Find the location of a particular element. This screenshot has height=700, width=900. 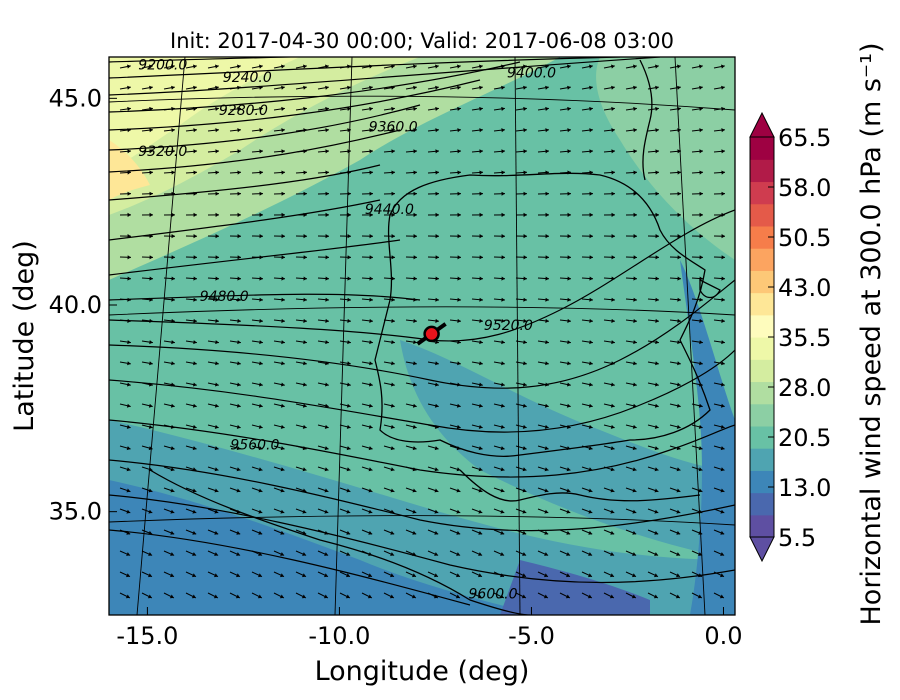

wind-speed-band-jet-core is located at coordinates (129, 170).